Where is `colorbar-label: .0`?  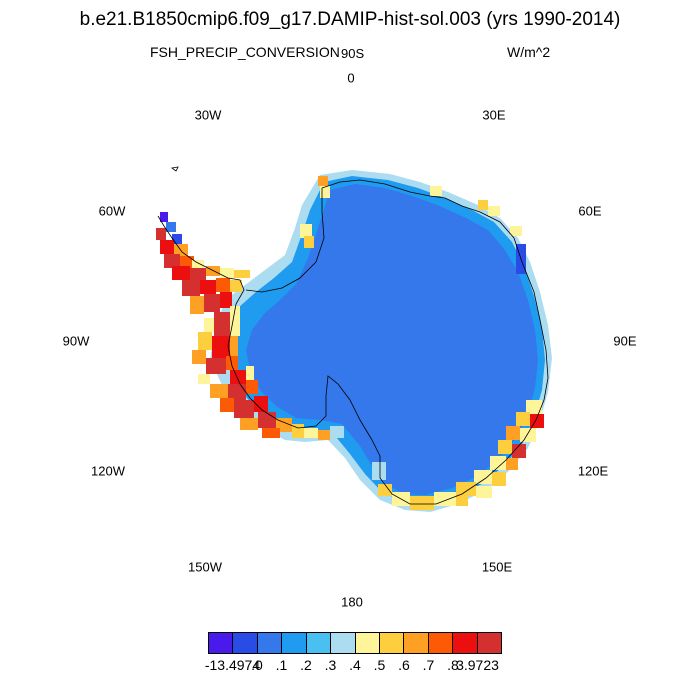
colorbar-label: .0 is located at coordinates (257, 665).